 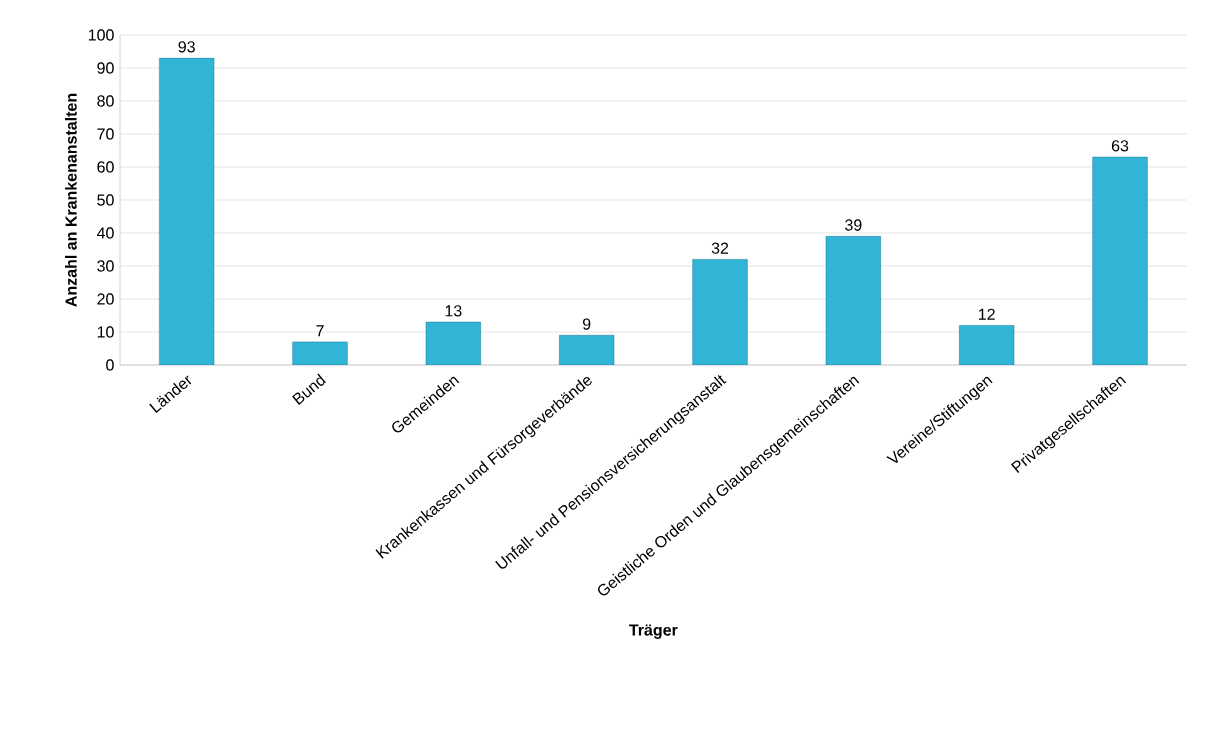 What do you see at coordinates (320, 331) in the screenshot?
I see `data-label: 7` at bounding box center [320, 331].